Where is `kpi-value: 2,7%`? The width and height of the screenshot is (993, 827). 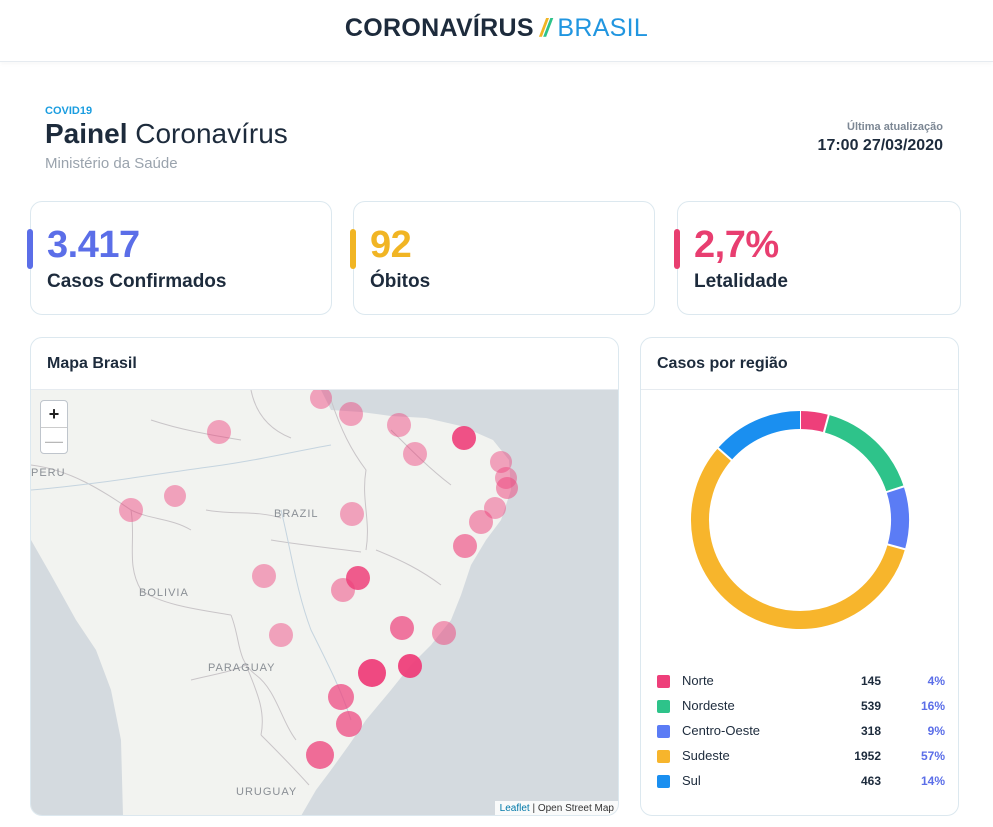 kpi-value: 2,7% is located at coordinates (736, 245).